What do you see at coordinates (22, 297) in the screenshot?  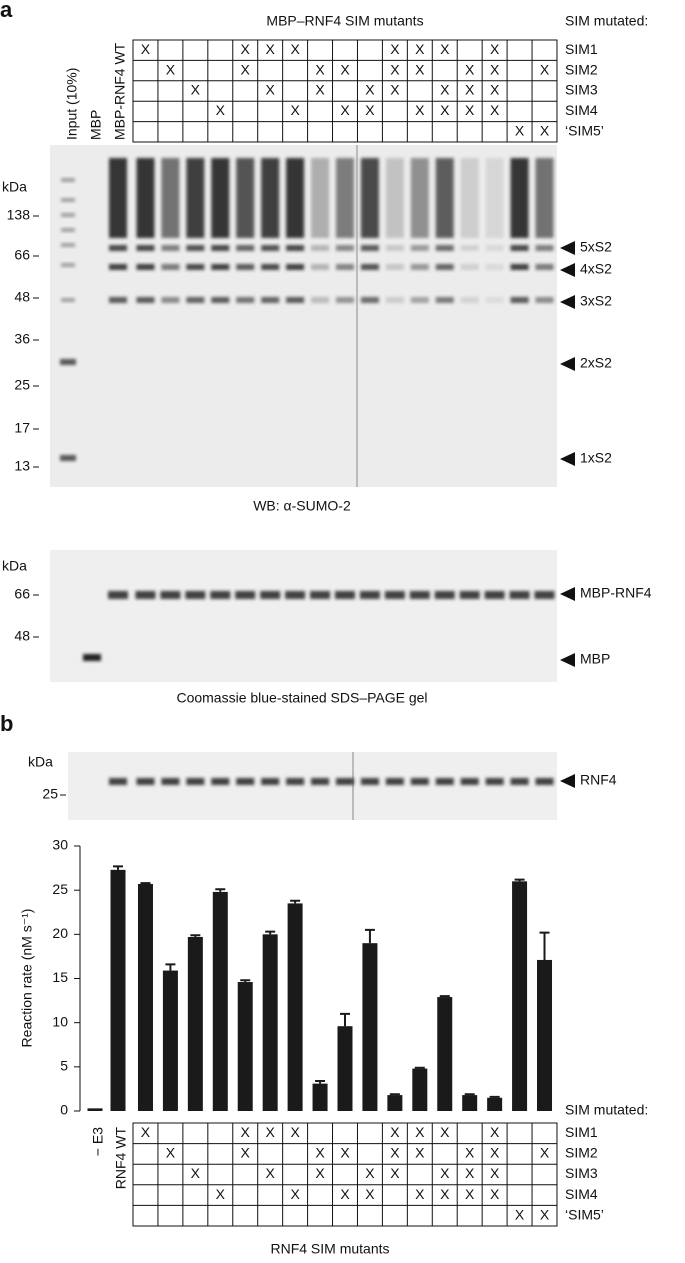 I see `kda-marker: 48` at bounding box center [22, 297].